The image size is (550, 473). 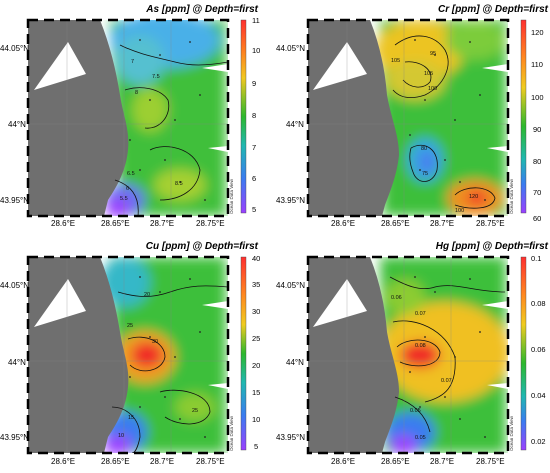 What do you see at coordinates (396, 298) in the screenshot?
I see `contour-label: 0.06` at bounding box center [396, 298].